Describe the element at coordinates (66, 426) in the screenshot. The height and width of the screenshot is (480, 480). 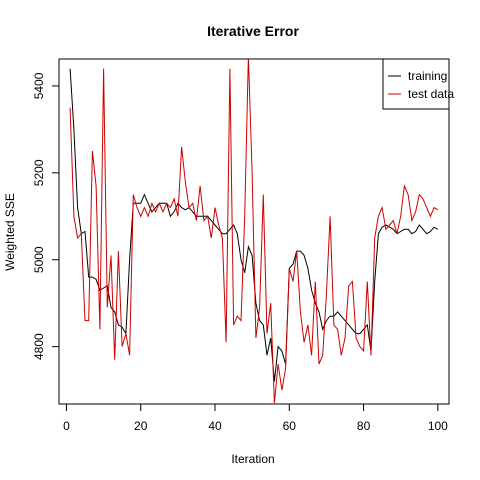
I see `x-tick-label: 0` at that location.